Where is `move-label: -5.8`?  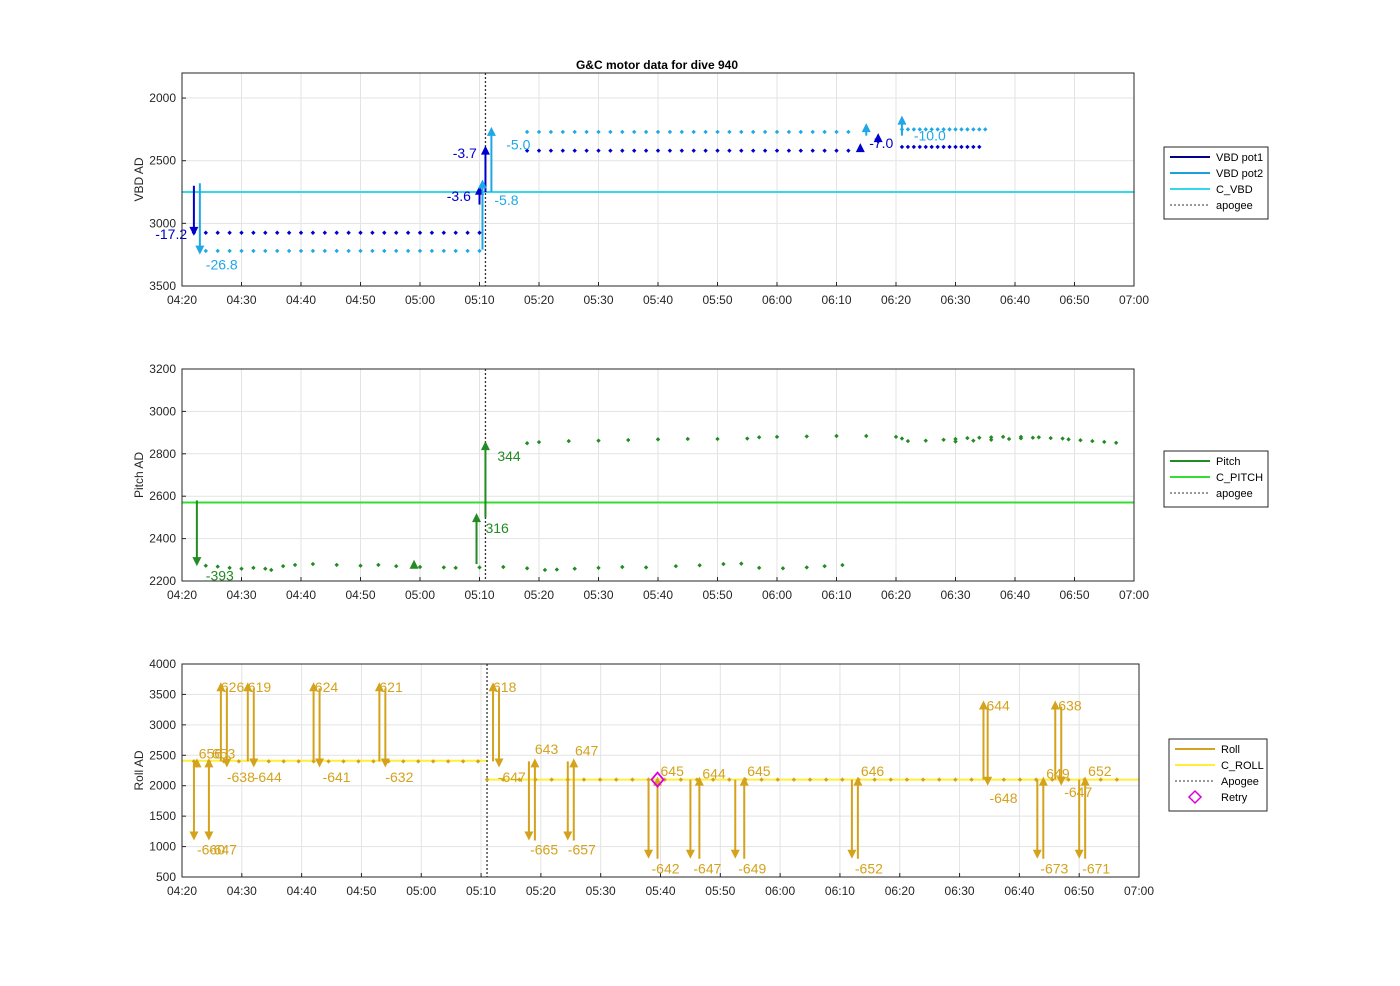 move-label: -5.8 is located at coordinates (506, 200).